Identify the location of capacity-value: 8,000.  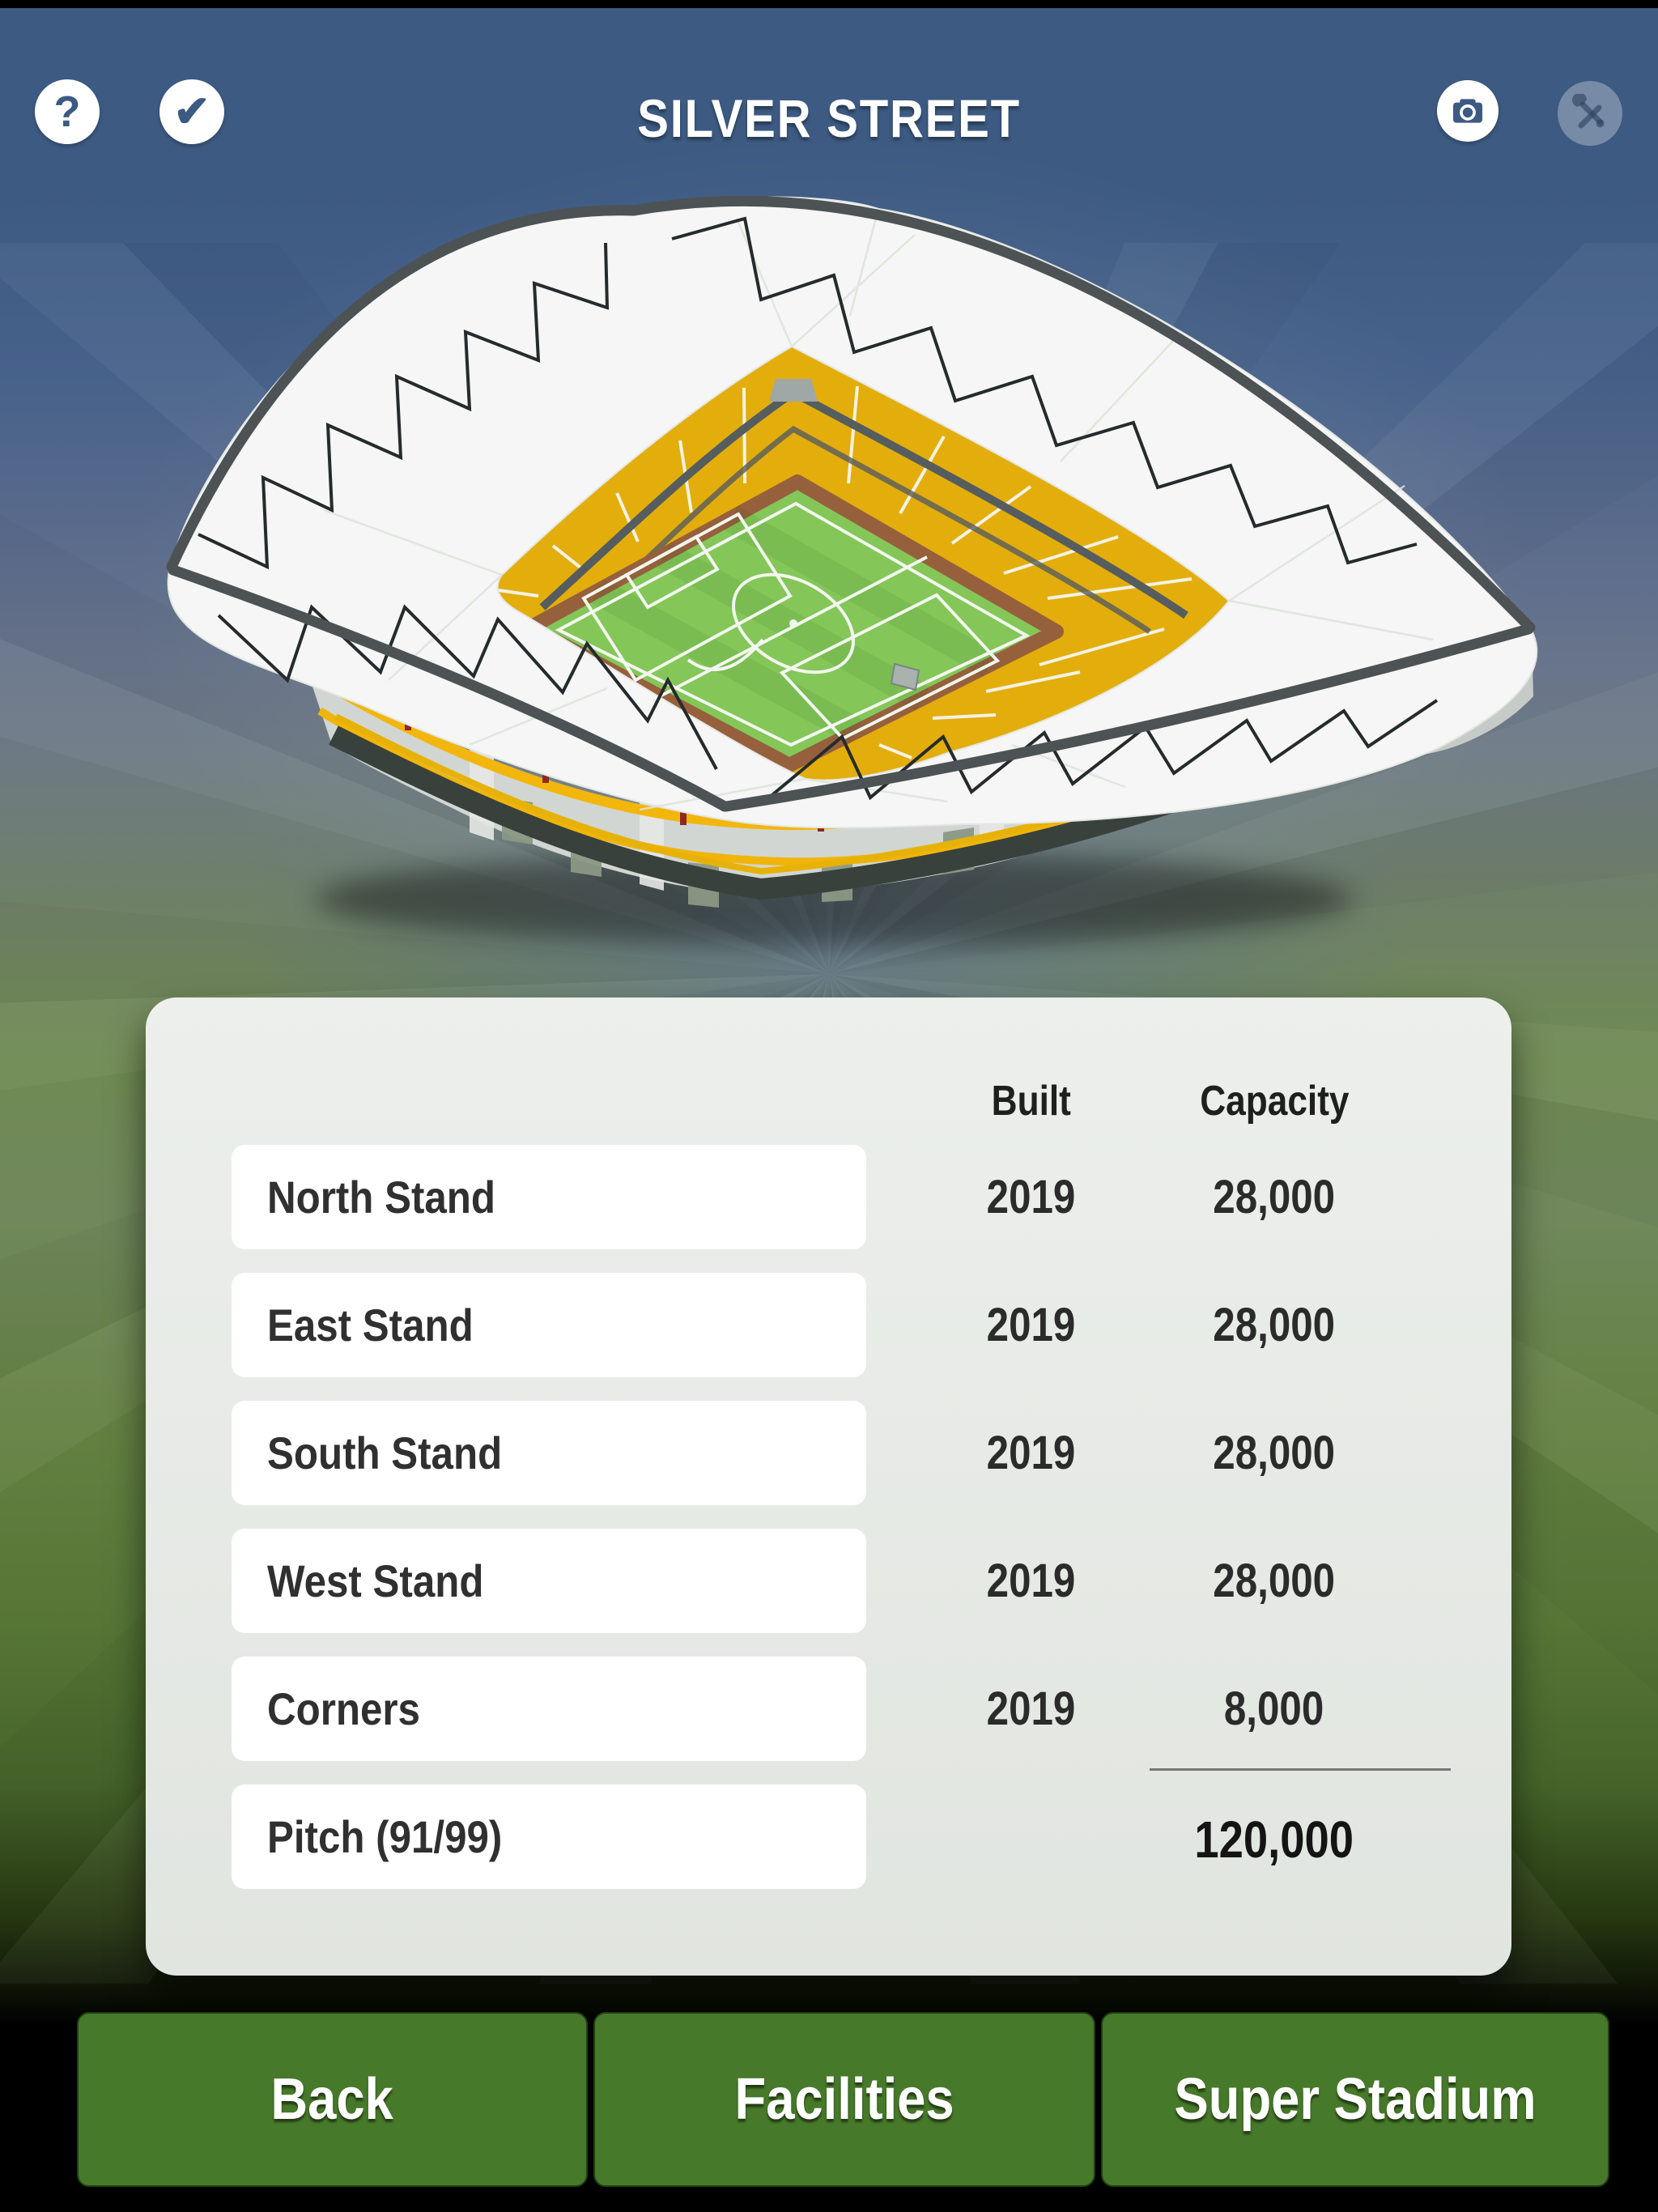
(1274, 1709).